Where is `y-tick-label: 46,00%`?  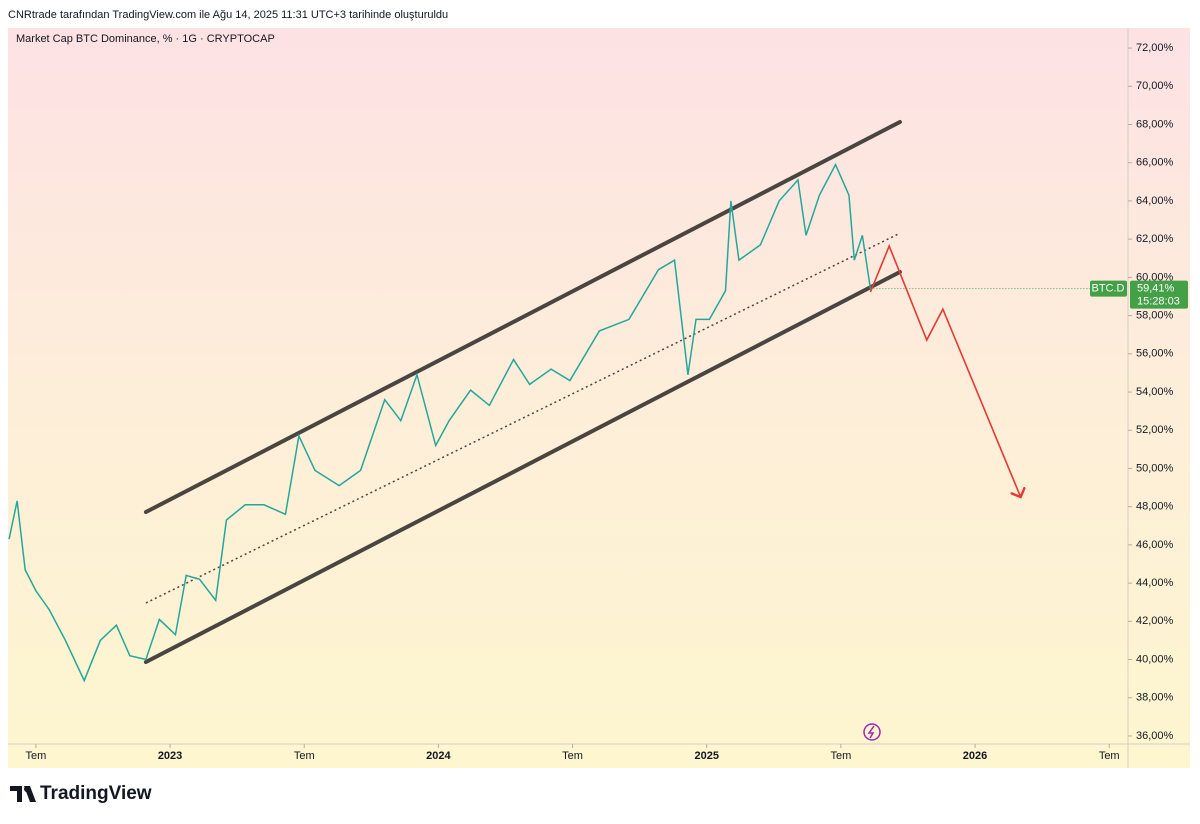
y-tick-label: 46,00% is located at coordinates (1155, 545).